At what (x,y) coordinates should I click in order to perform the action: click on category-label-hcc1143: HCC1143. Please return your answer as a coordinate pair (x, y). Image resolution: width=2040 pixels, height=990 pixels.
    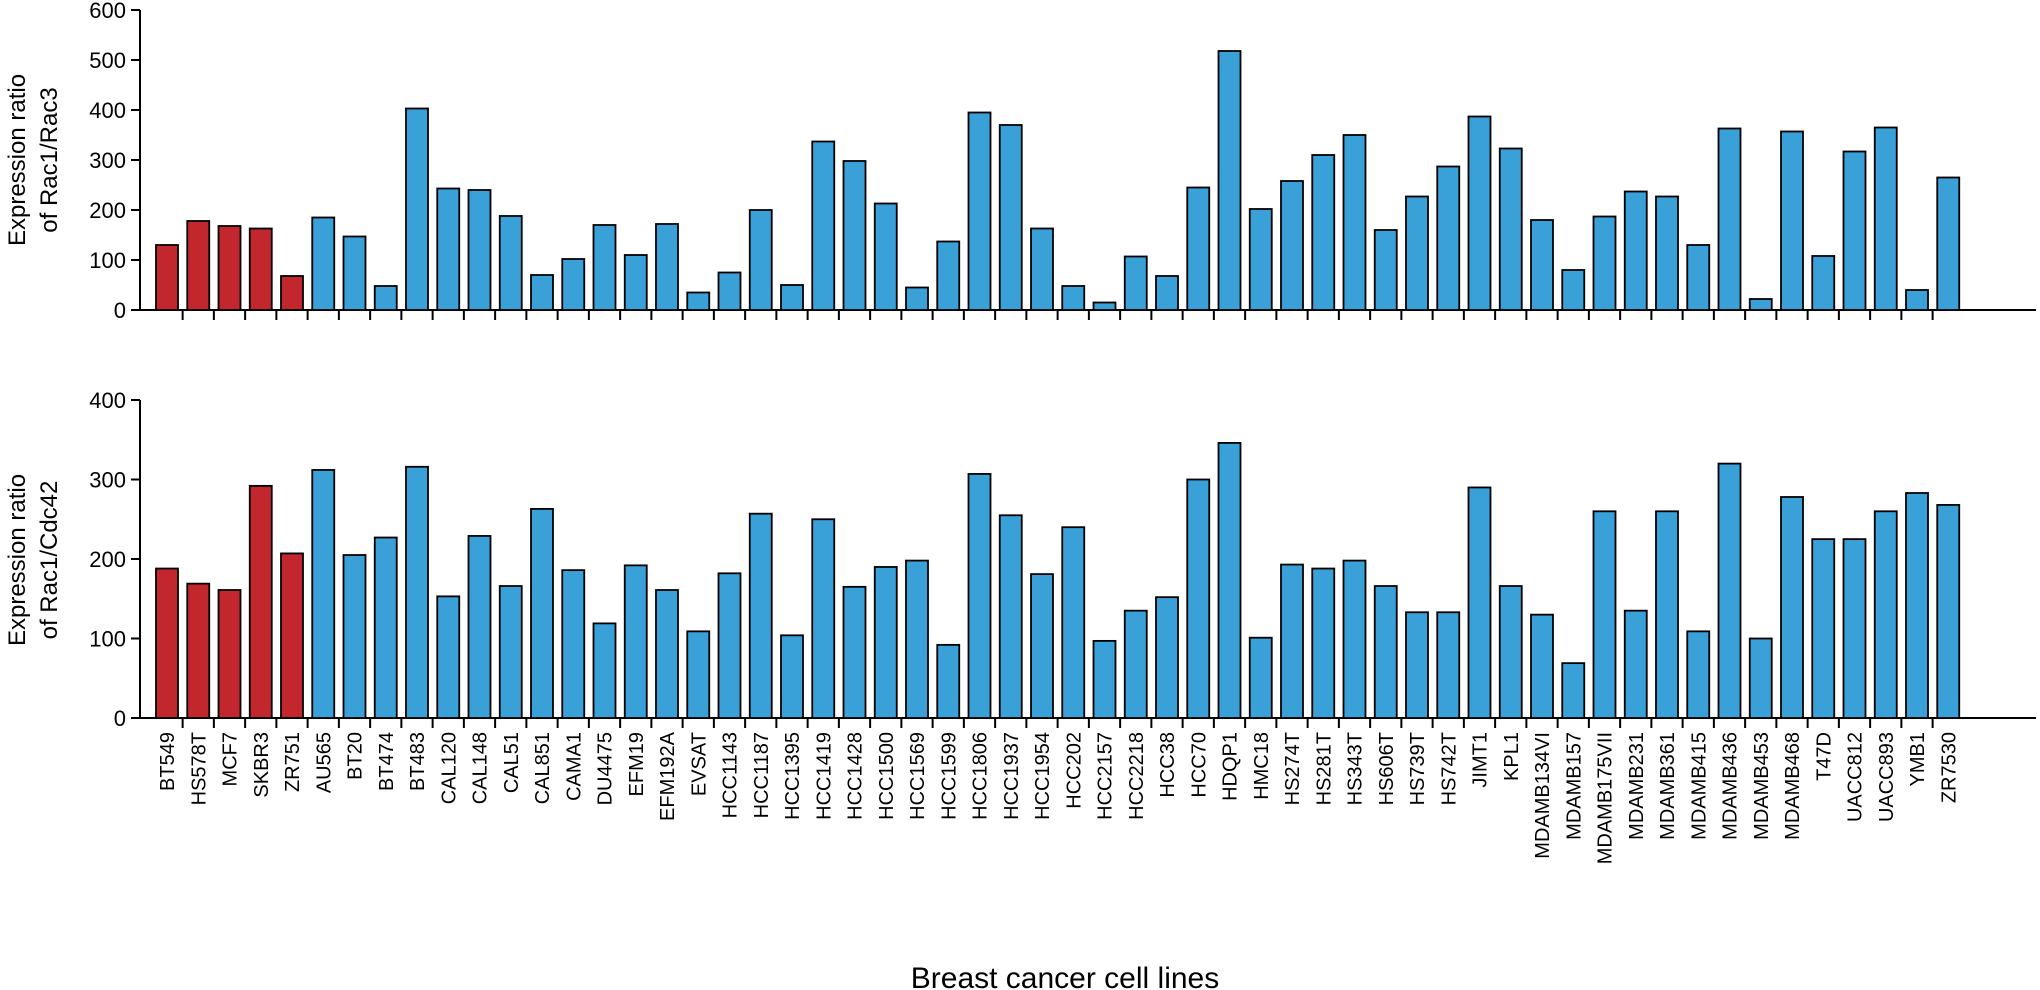
    Looking at the image, I should click on (731, 775).